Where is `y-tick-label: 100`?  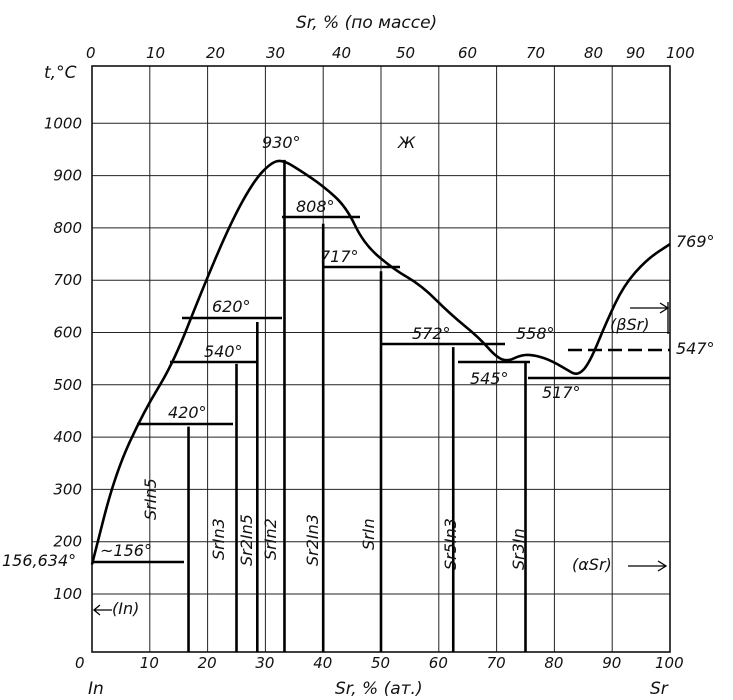
y-tick-label: 100 is located at coordinates (67, 594).